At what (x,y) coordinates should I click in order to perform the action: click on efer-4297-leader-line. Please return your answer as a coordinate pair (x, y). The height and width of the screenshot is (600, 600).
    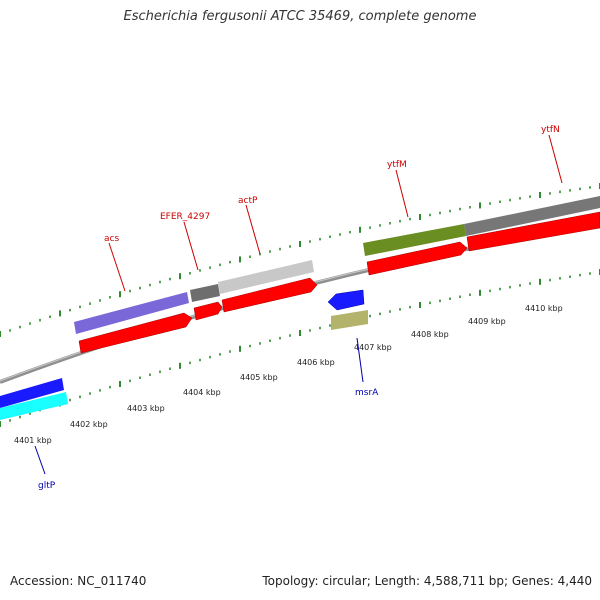
    Looking at the image, I should click on (191, 246).